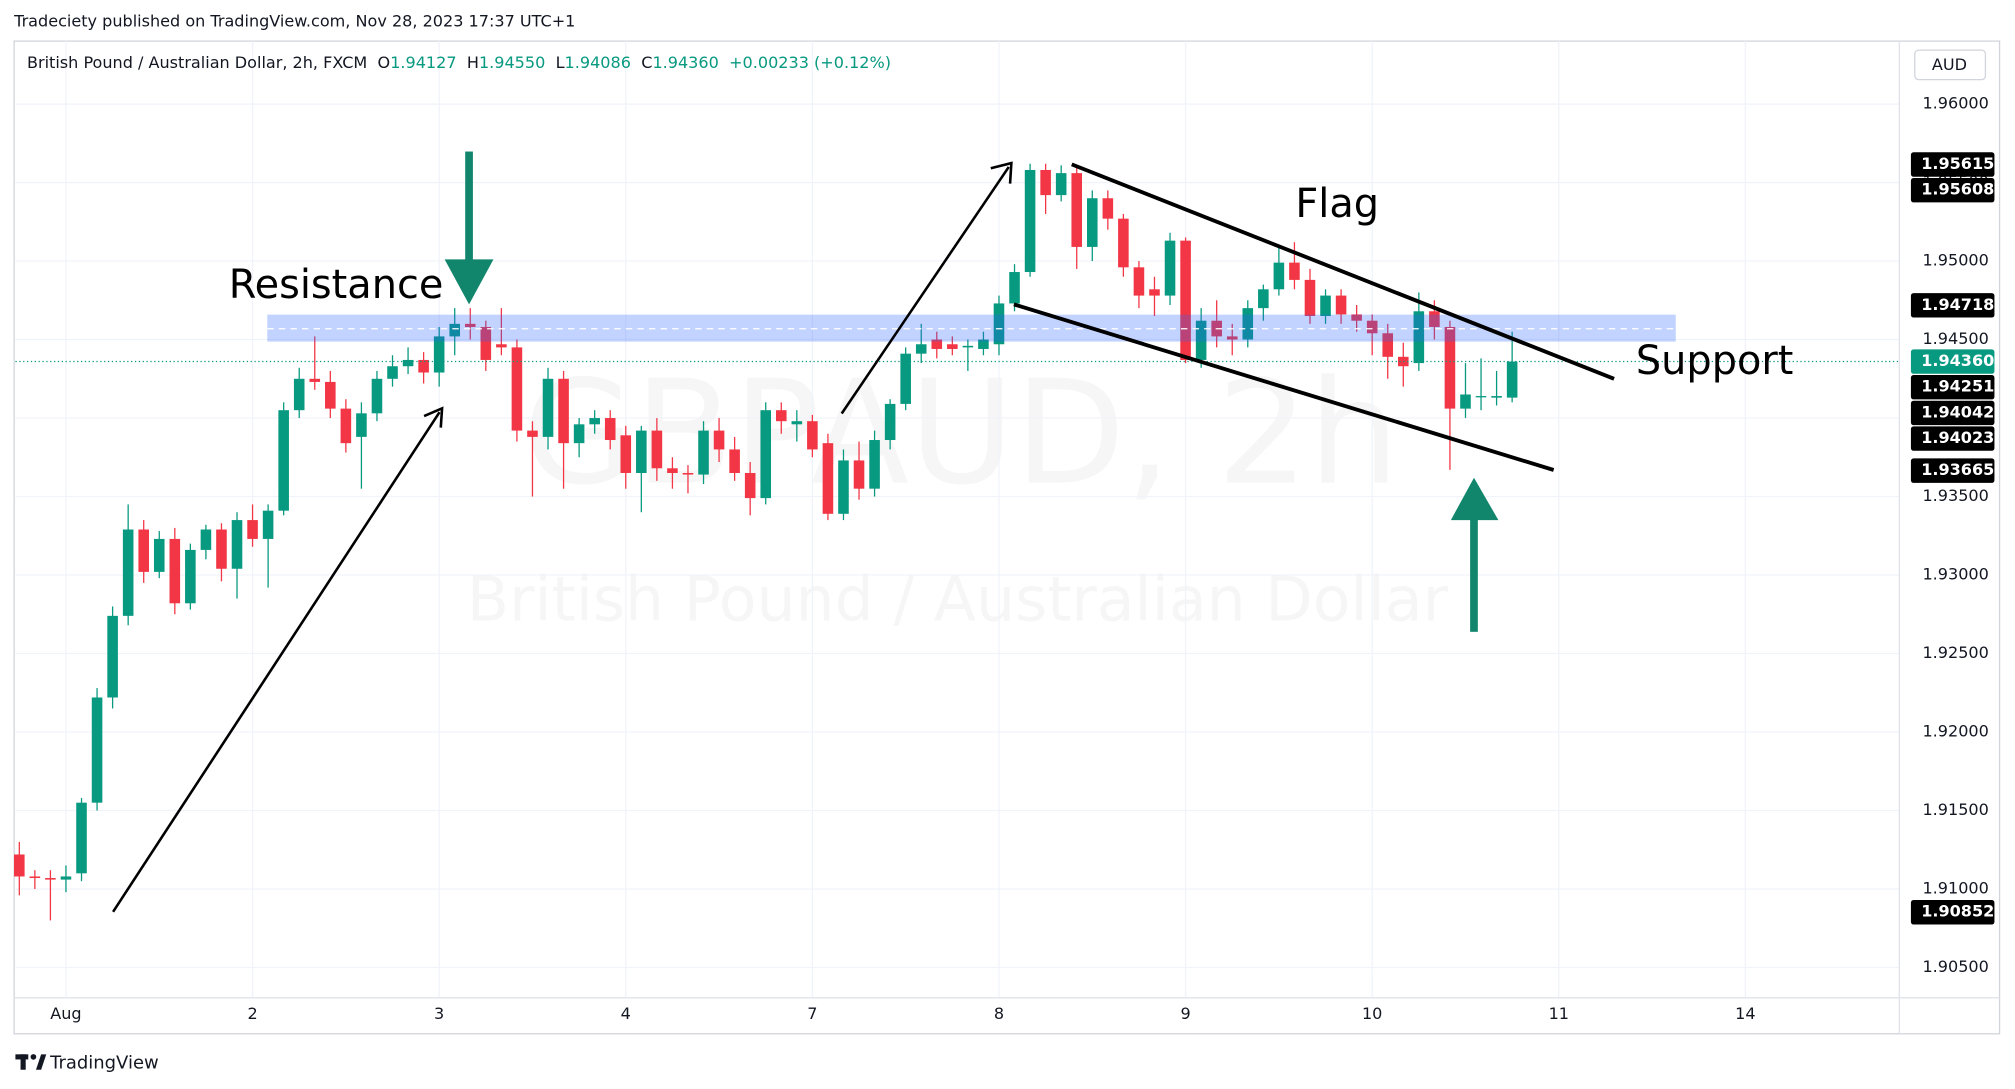  Describe the element at coordinates (384, 61) in the screenshot. I see `ohlc-key: O` at that location.